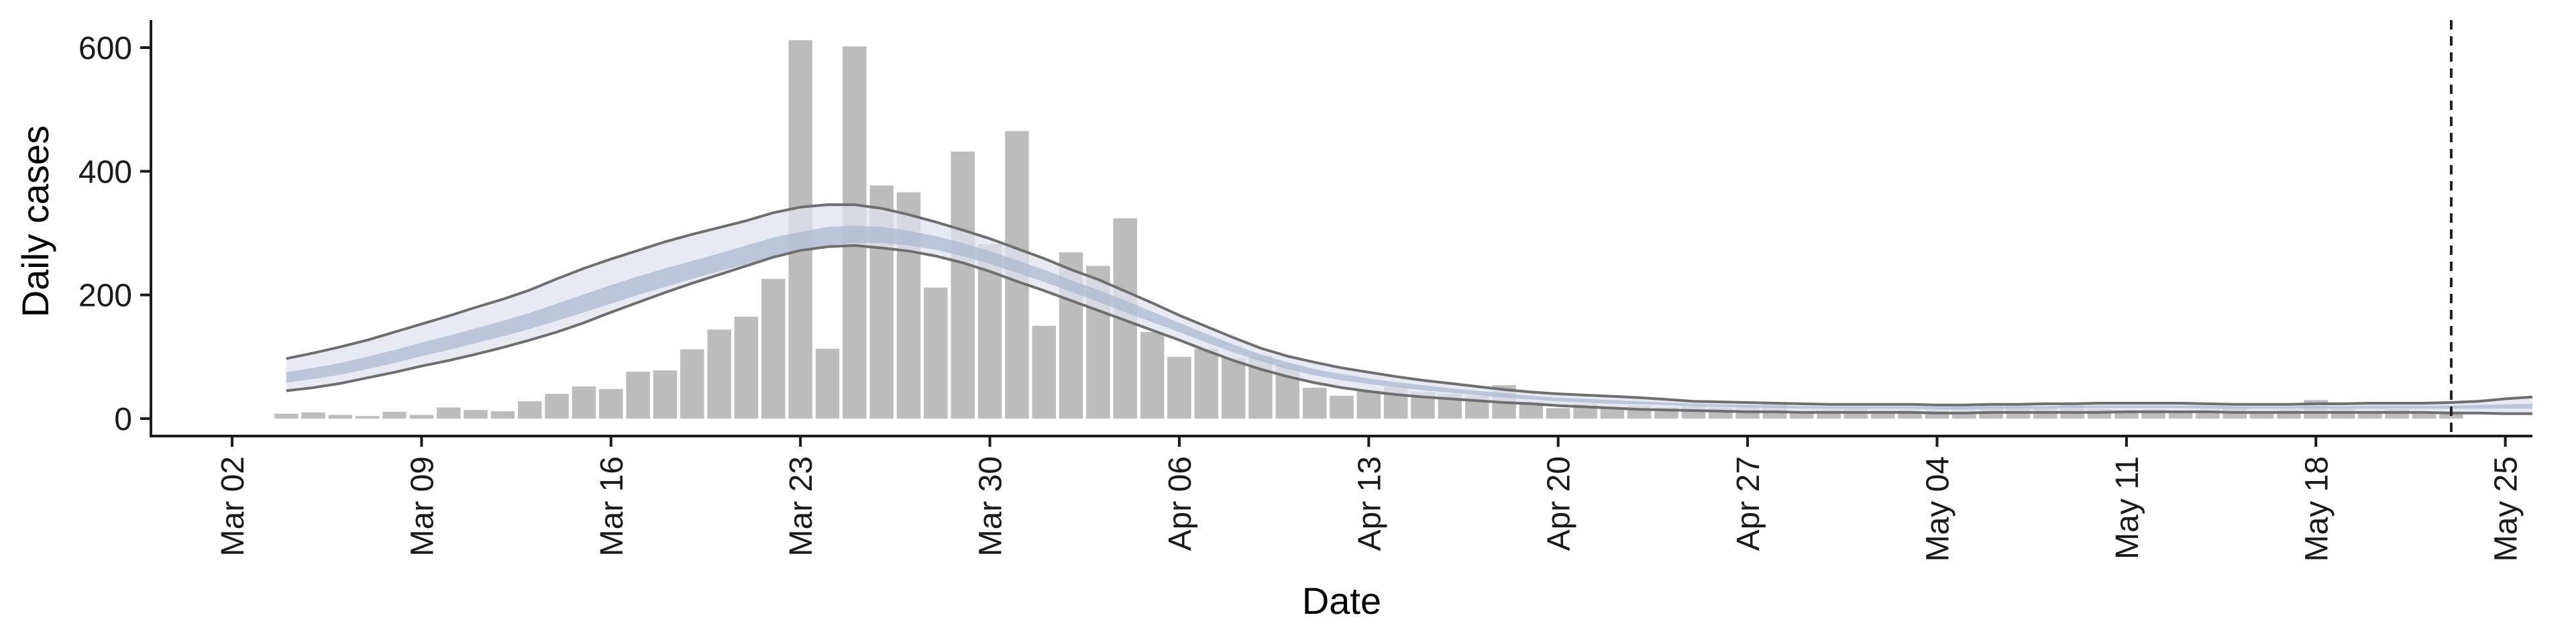  I want to click on x-axis-title: Date, so click(1341, 601).